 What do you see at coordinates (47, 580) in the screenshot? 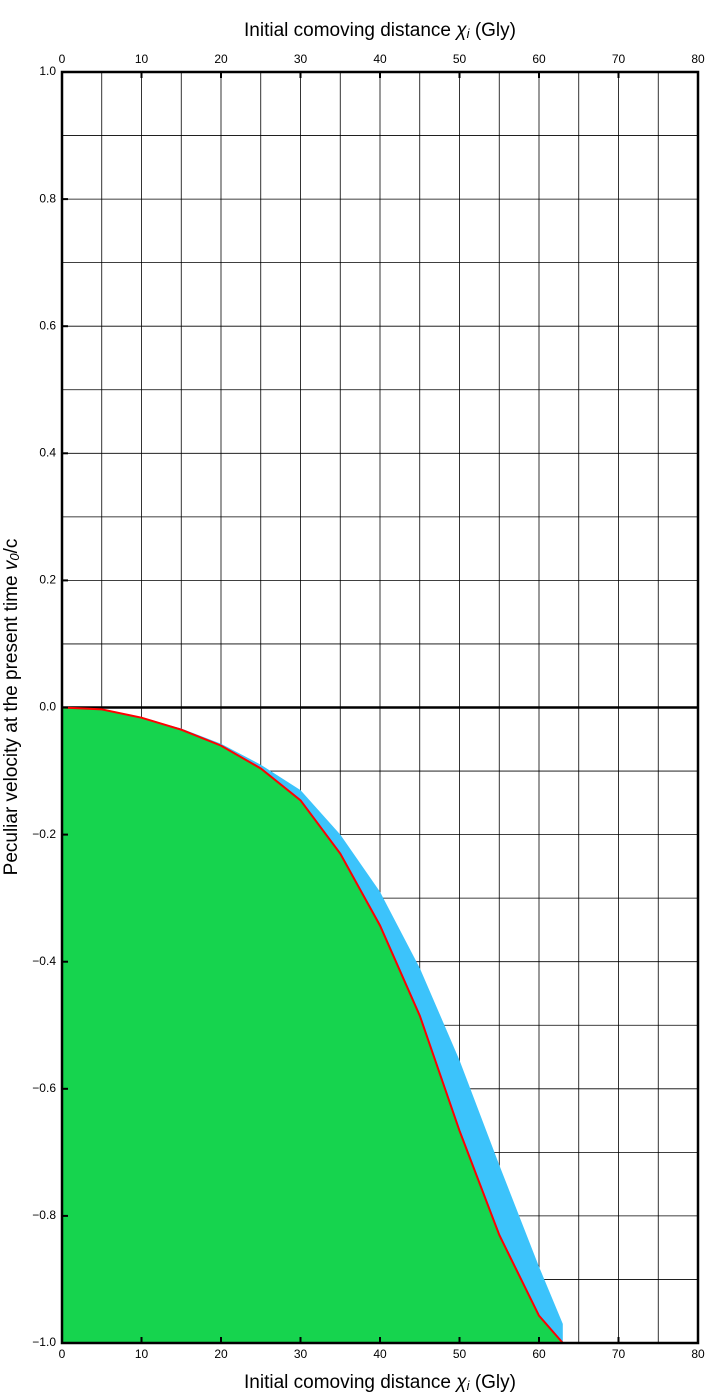
I see `y-tick-label: 0.2` at bounding box center [47, 580].